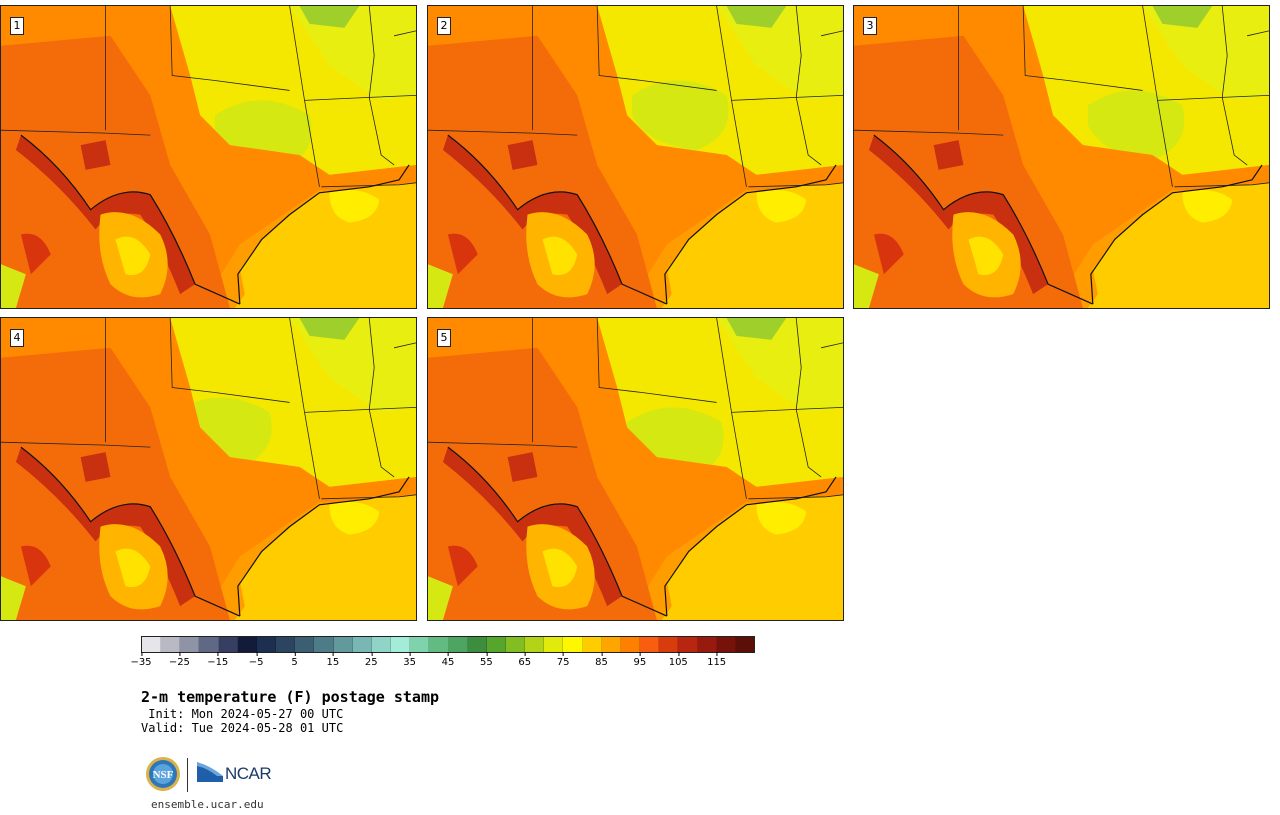 The image size is (1280, 815). Describe the element at coordinates (187, 775) in the screenshot. I see `logo-divider` at that location.